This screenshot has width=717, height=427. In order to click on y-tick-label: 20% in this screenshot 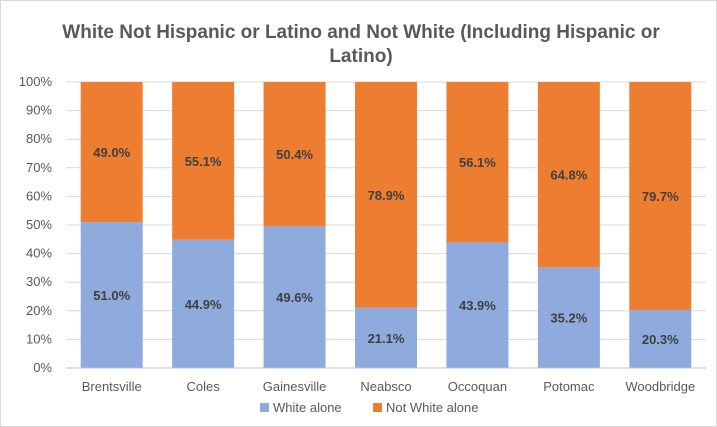, I will do `click(39, 310)`.